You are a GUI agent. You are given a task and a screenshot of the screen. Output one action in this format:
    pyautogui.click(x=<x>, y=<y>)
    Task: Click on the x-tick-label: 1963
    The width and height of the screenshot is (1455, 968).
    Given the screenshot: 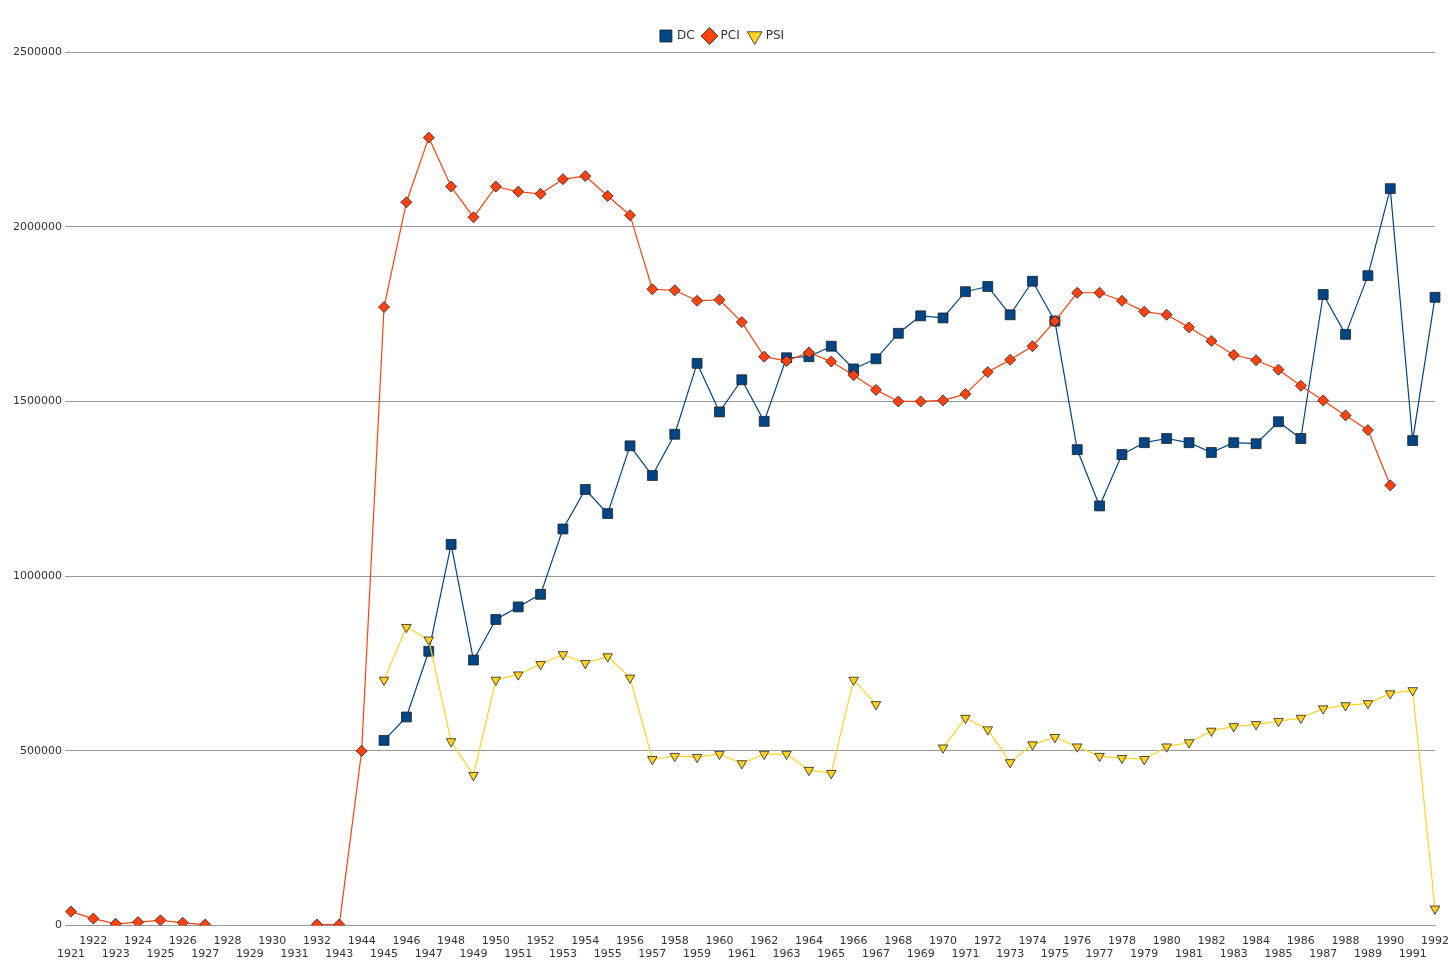 What is the action you would take?
    pyautogui.click(x=786, y=954)
    